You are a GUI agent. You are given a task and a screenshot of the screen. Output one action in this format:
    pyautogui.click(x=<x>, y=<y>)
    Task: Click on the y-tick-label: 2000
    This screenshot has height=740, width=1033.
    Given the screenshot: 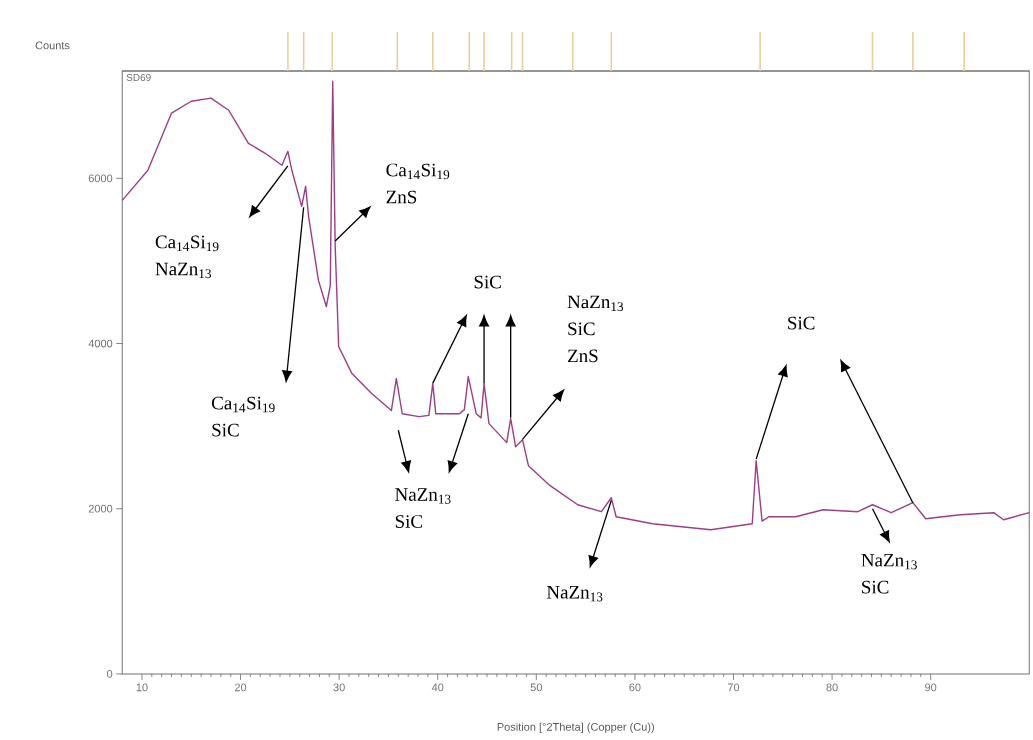 What is the action you would take?
    pyautogui.click(x=100, y=508)
    